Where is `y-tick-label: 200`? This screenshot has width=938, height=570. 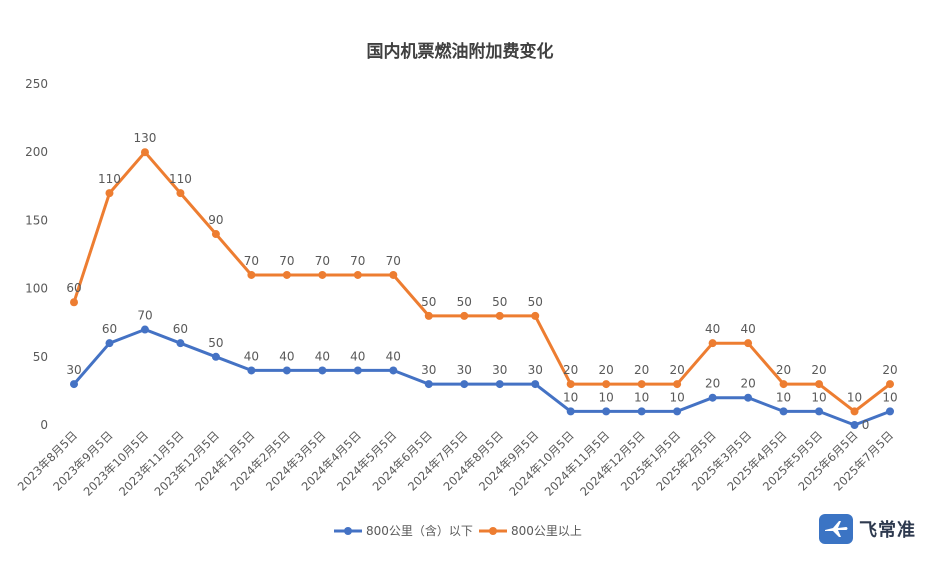 y-tick-label: 200 is located at coordinates (36, 152).